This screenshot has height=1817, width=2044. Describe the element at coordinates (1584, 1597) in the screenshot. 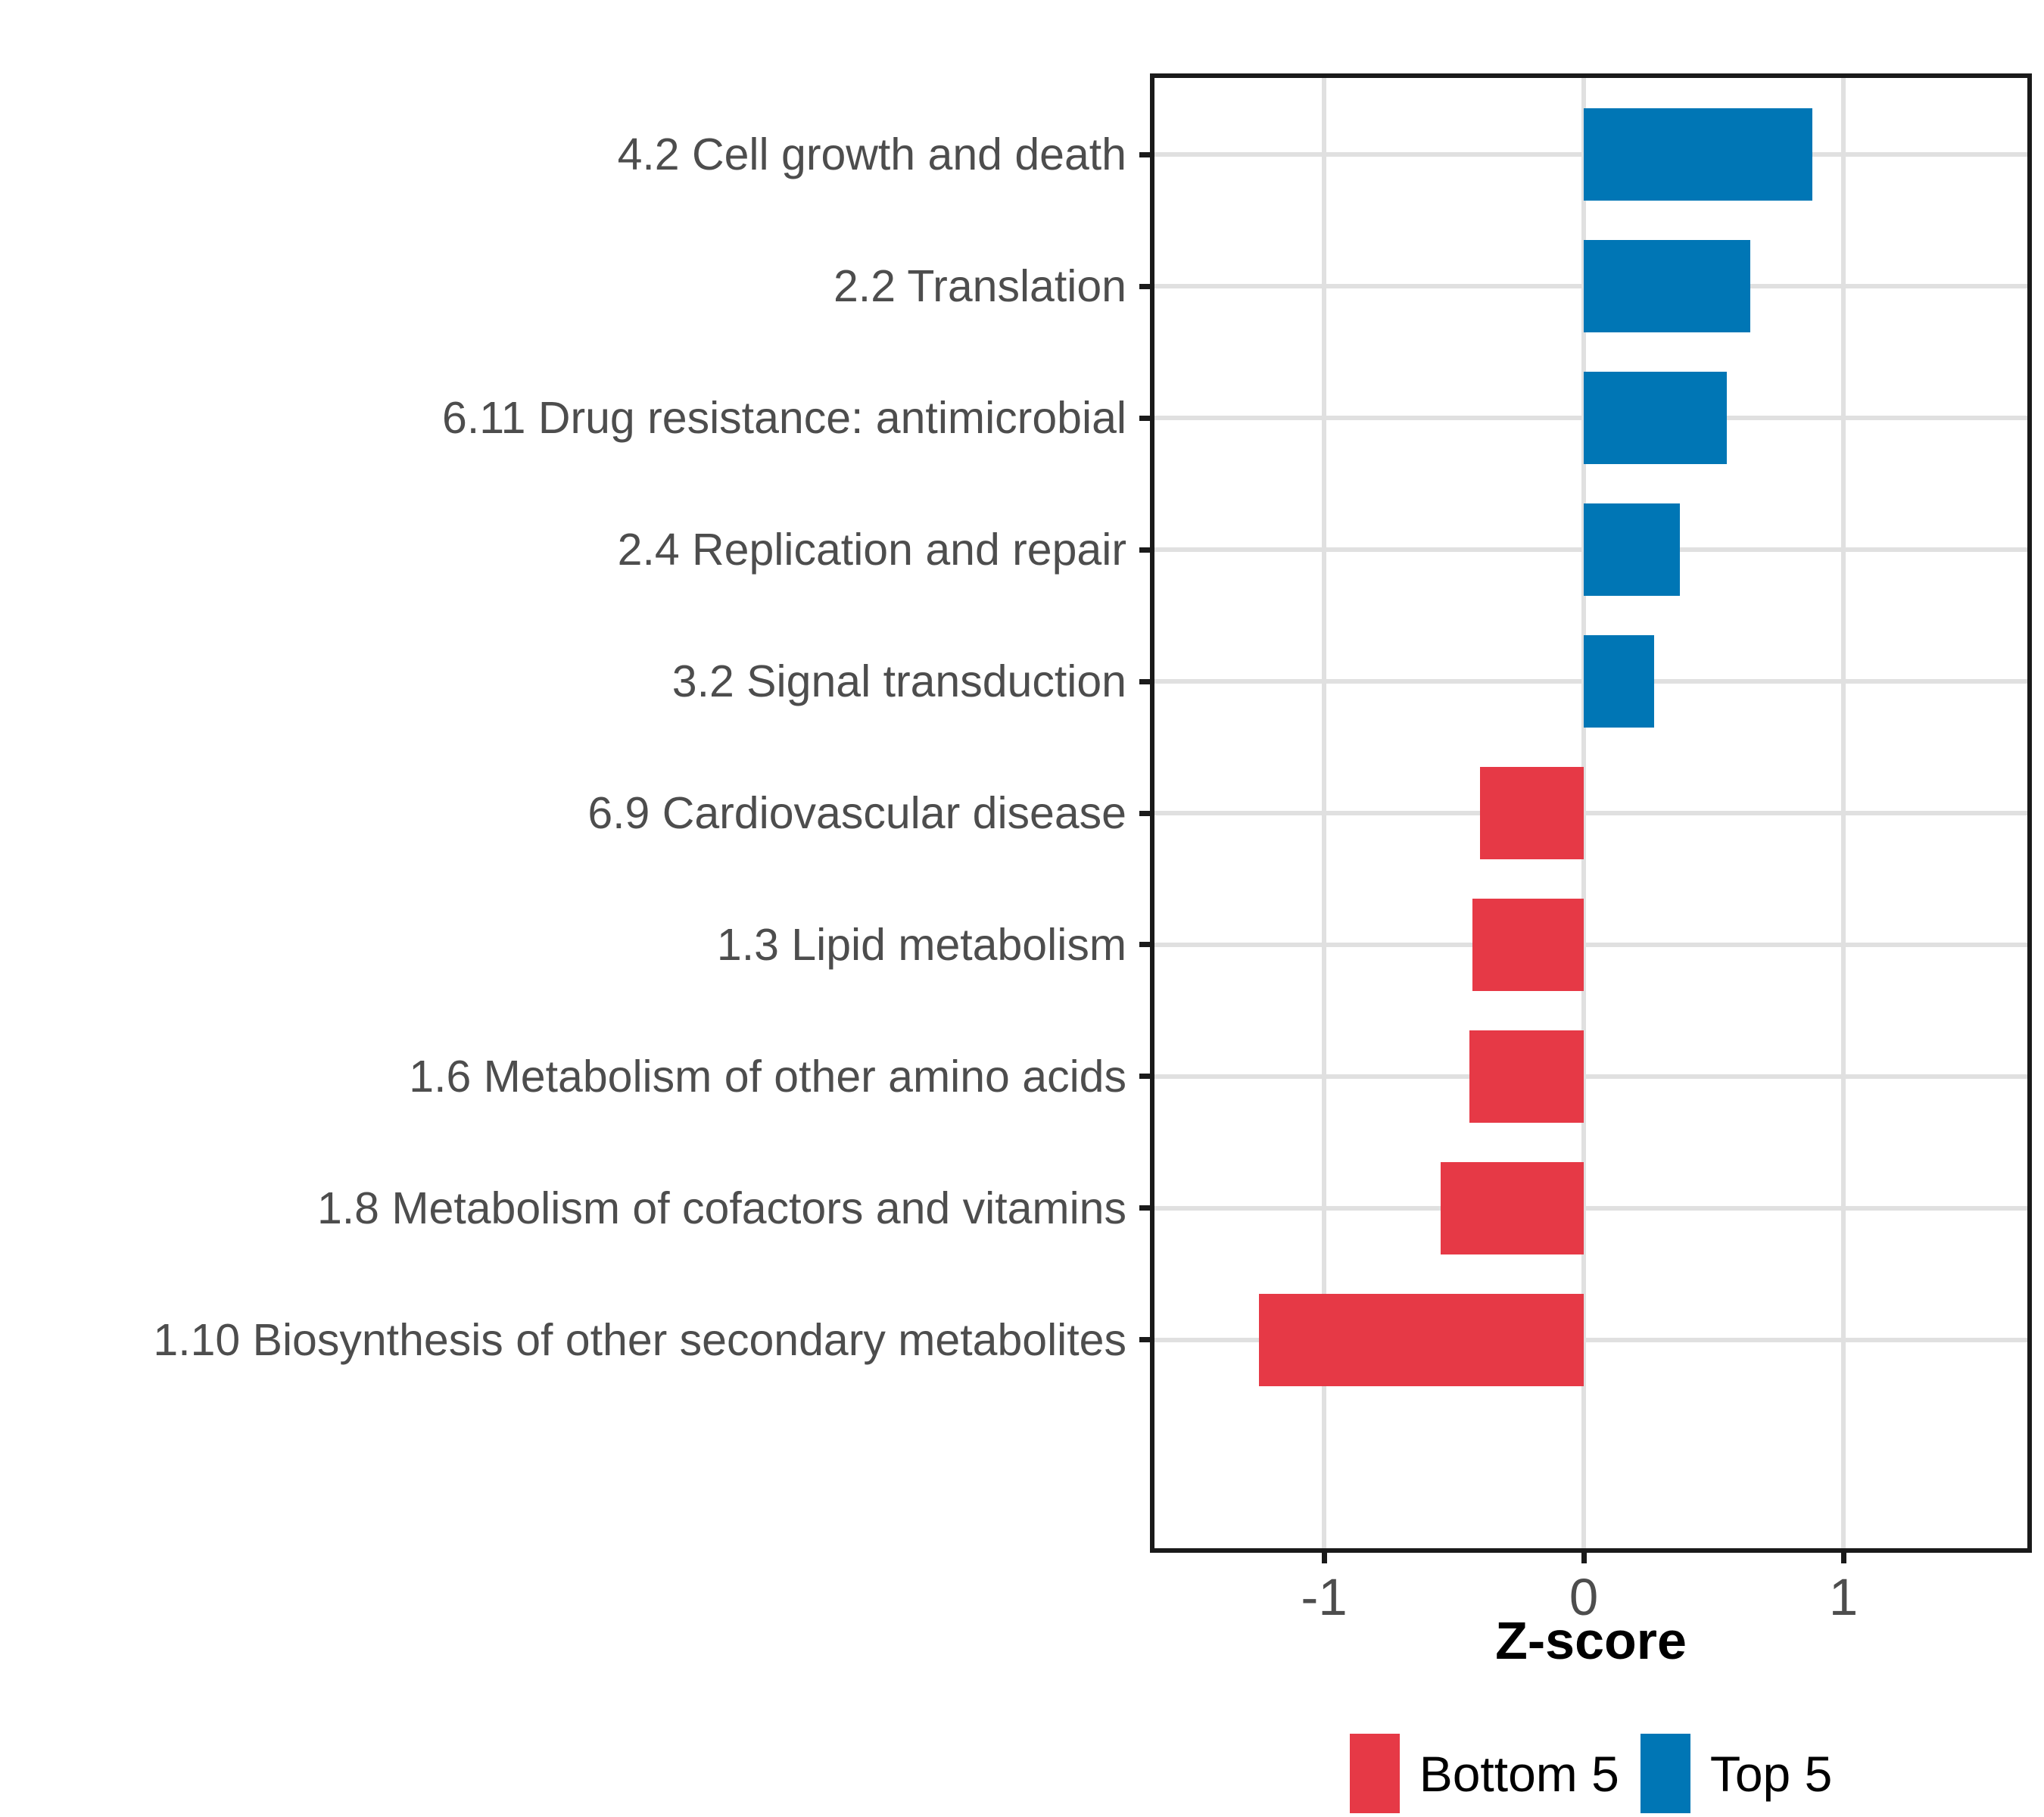

I see `x-axis-tick-label: 0` at that location.